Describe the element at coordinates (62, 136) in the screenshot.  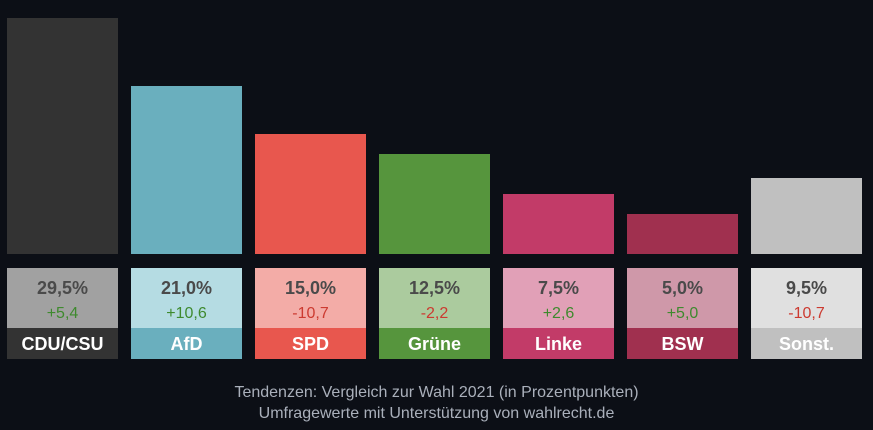
I see `bar-cdu-csu` at that location.